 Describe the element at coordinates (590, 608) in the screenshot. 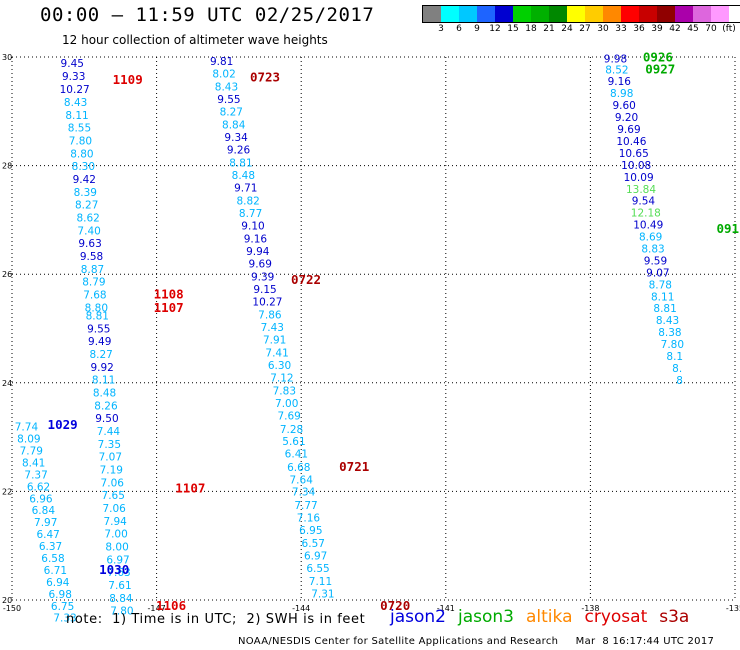

I see `lon-tick-label: -138` at that location.